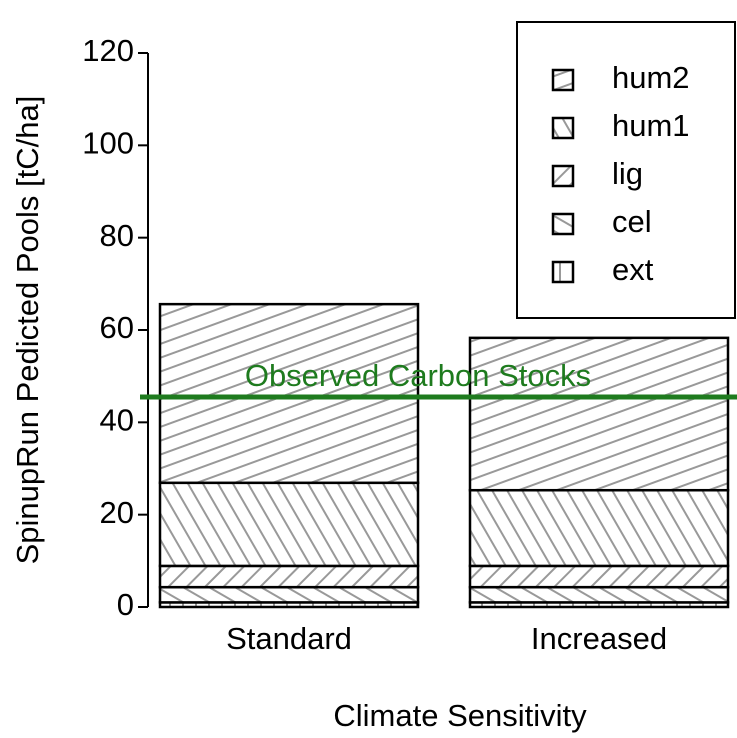 Image resolution: width=737 pixels, height=738 pixels. I want to click on x-axis-label: Climate Sensitivity, so click(460, 715).